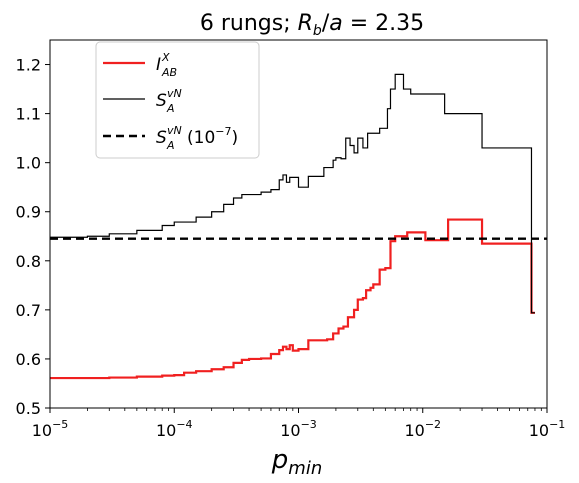 The width and height of the screenshot is (579, 483). I want to click on y-tick-label: 0.8, so click(28, 261).